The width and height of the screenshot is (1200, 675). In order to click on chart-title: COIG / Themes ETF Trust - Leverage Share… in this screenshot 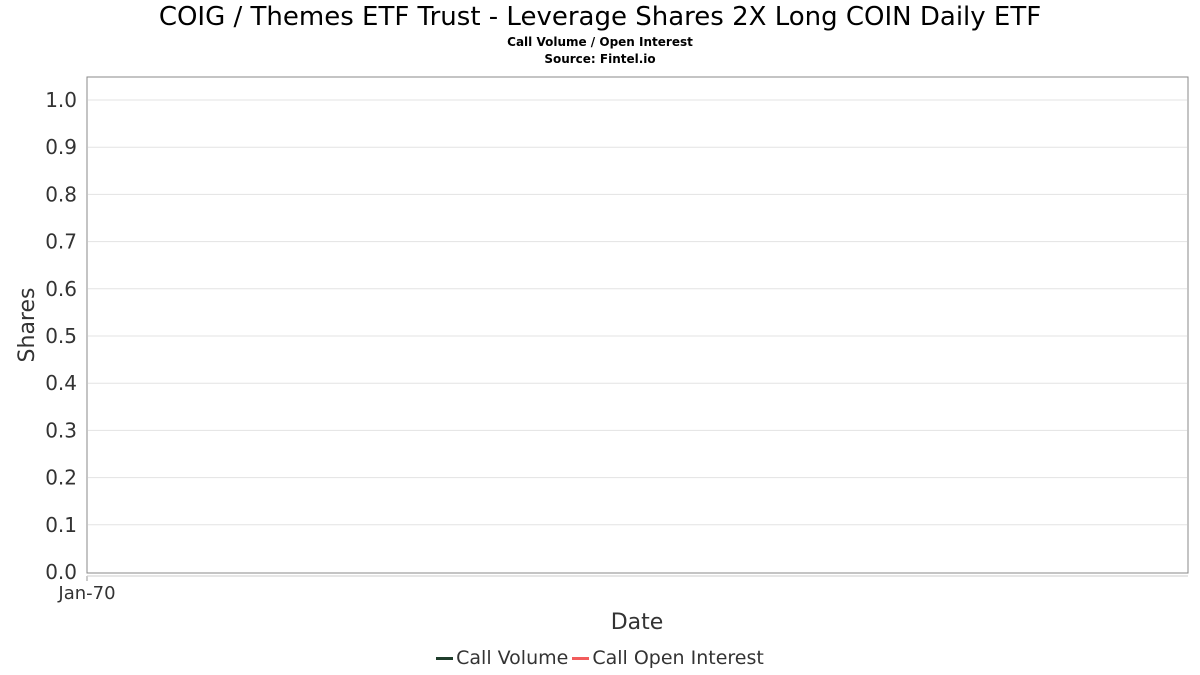, I will do `click(600, 17)`.